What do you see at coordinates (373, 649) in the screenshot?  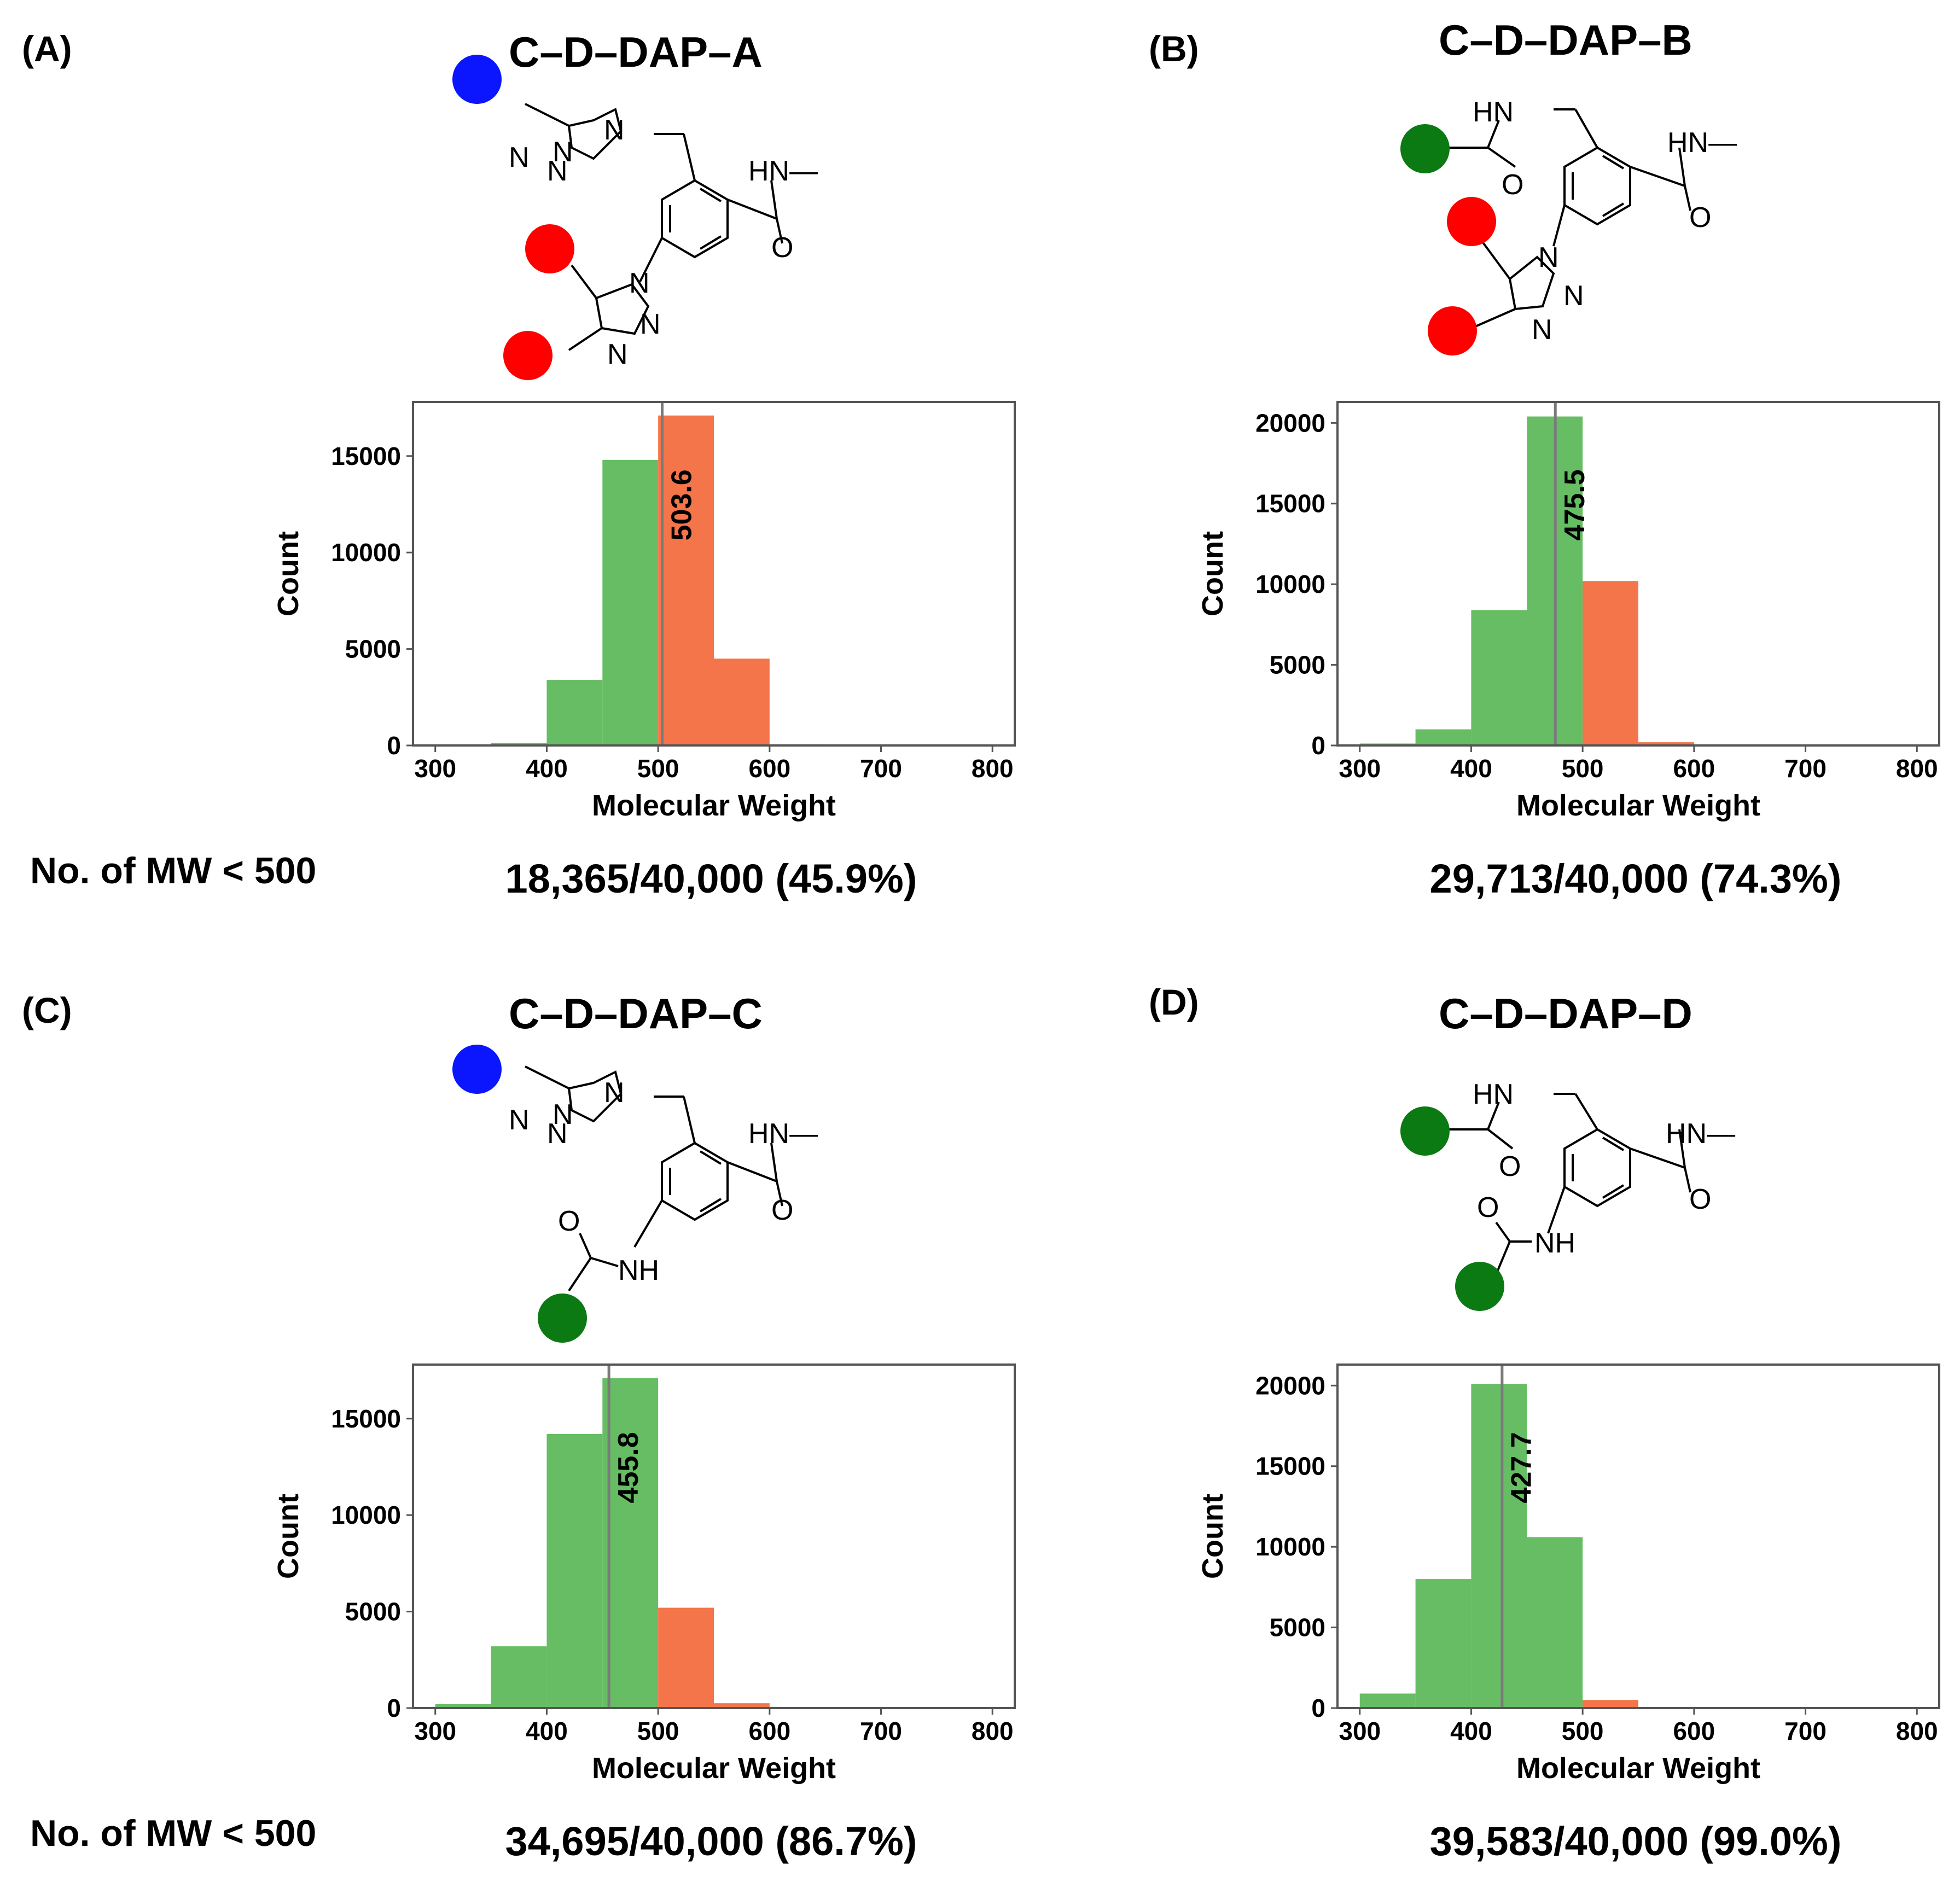 I see `y-tick-label: 5000` at bounding box center [373, 649].